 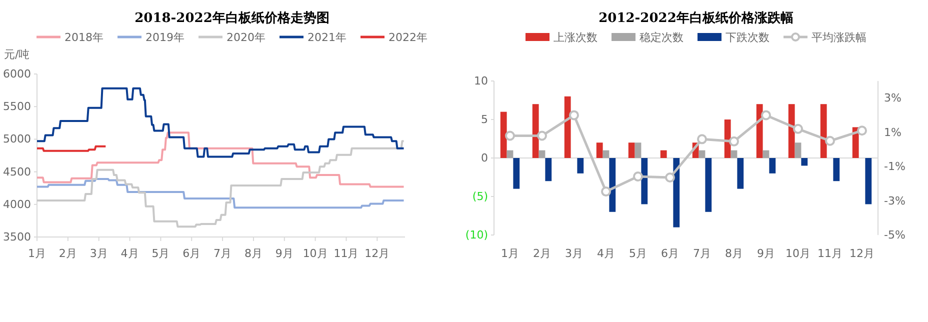 I want to click on y2-tick-label: -1%, so click(x=895, y=167).